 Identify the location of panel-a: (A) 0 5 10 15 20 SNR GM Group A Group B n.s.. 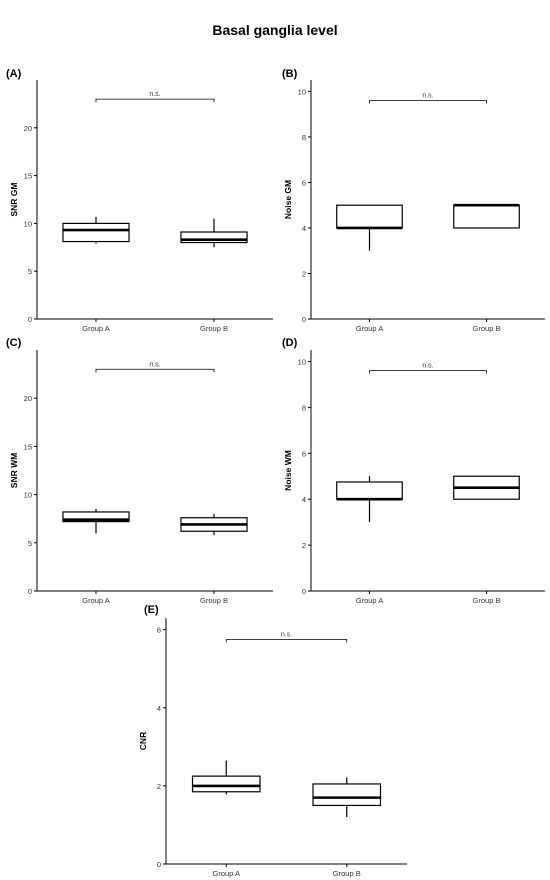
(139, 200).